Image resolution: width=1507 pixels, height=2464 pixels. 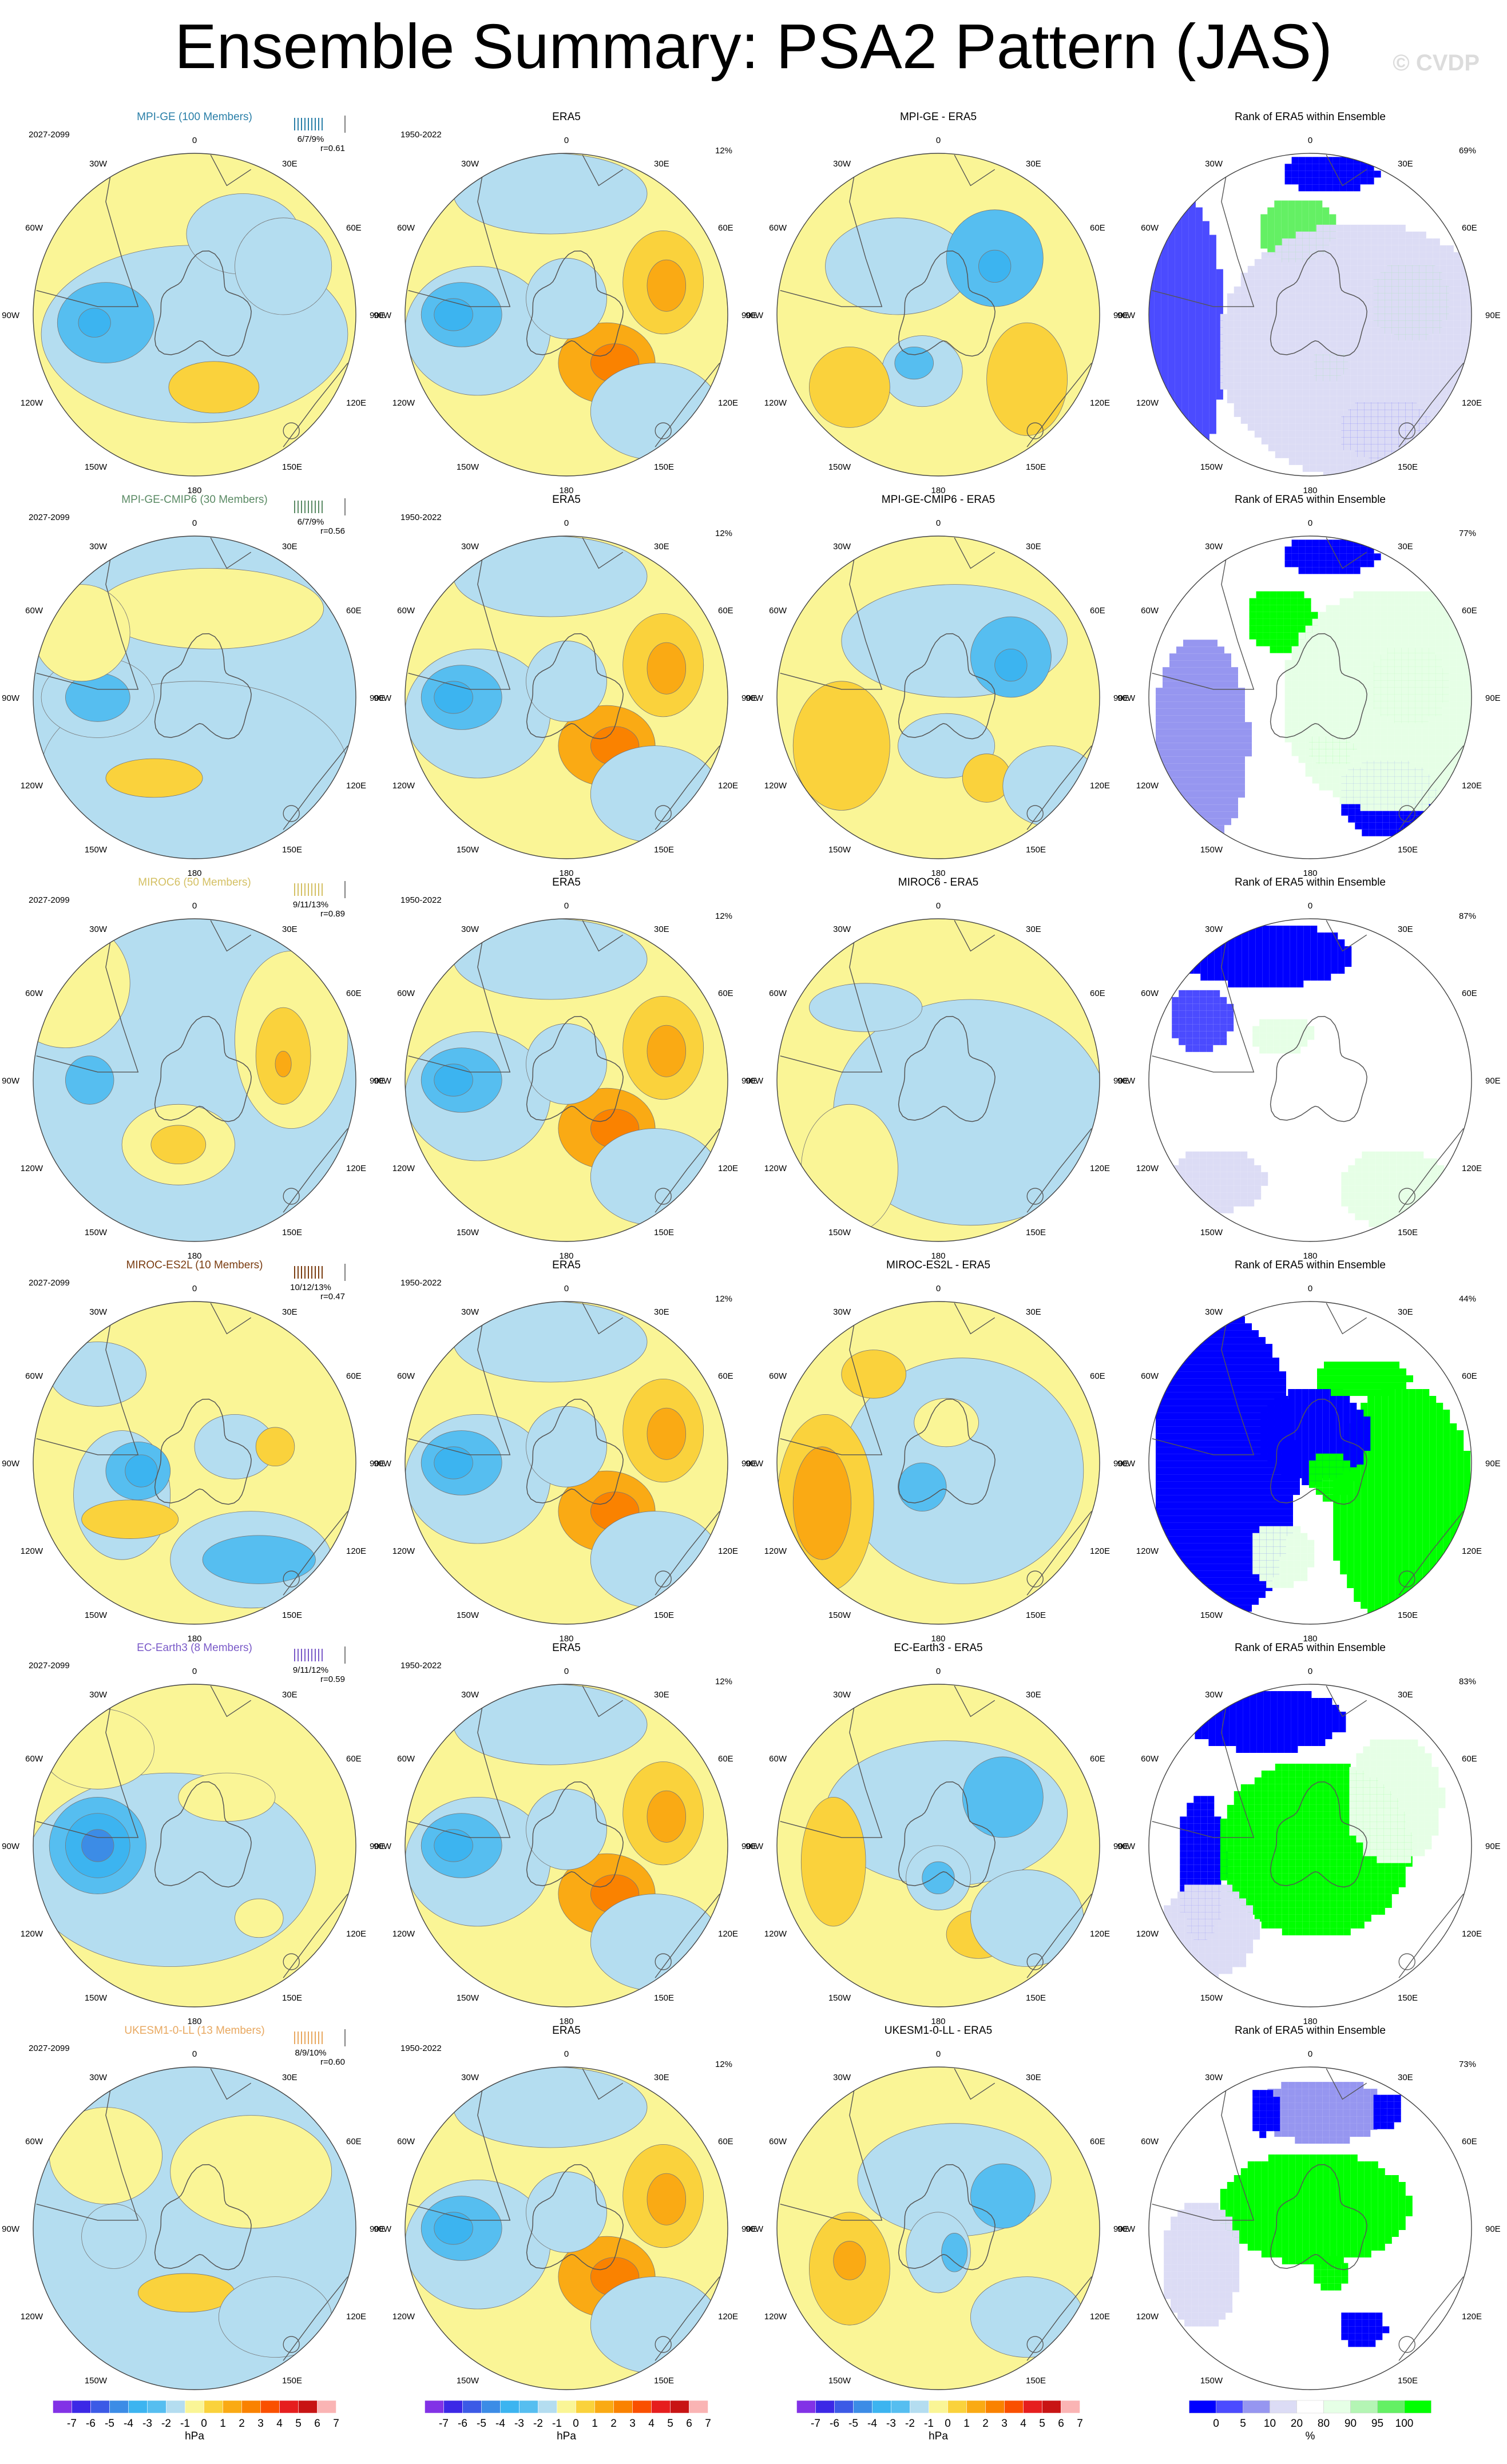 What do you see at coordinates (332, 914) in the screenshot?
I see `pattern-correlation: r=0.89` at bounding box center [332, 914].